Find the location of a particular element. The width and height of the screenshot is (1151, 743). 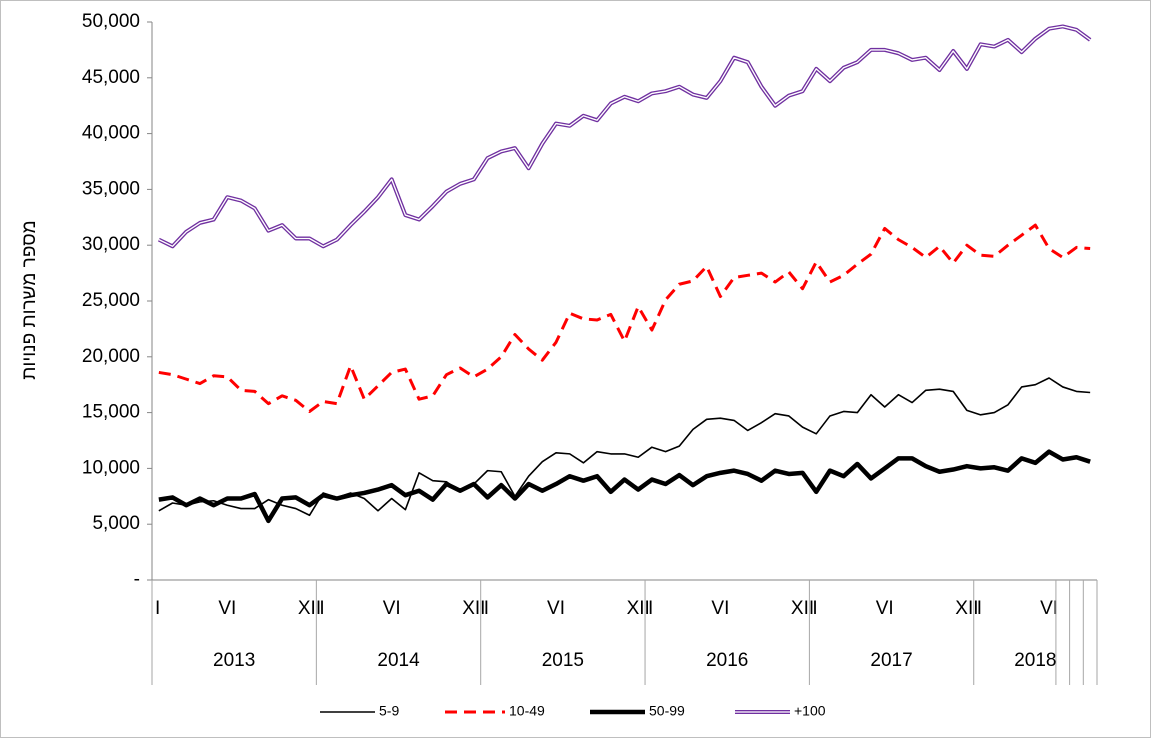

y-tick-label: 45,000 is located at coordinates (111, 77).